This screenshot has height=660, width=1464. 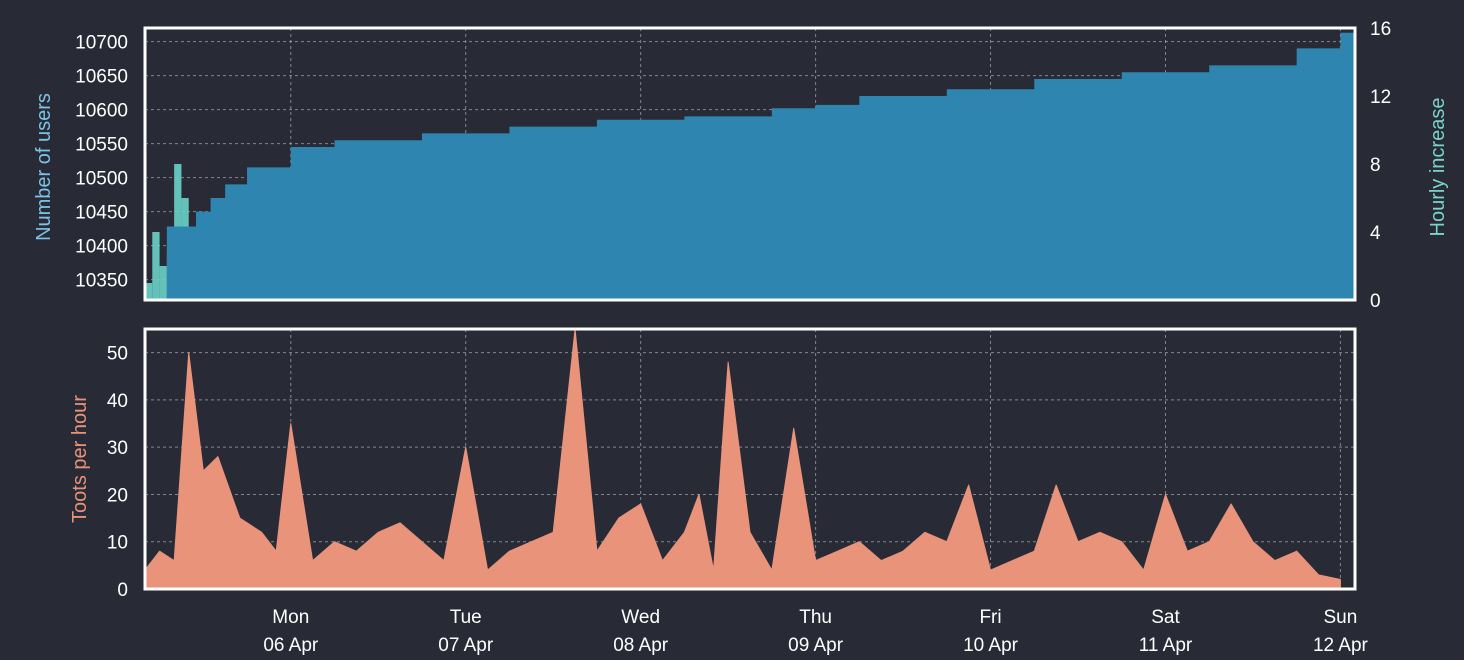 What do you see at coordinates (991, 645) in the screenshot?
I see `date-tick-label: 10 Apr` at bounding box center [991, 645].